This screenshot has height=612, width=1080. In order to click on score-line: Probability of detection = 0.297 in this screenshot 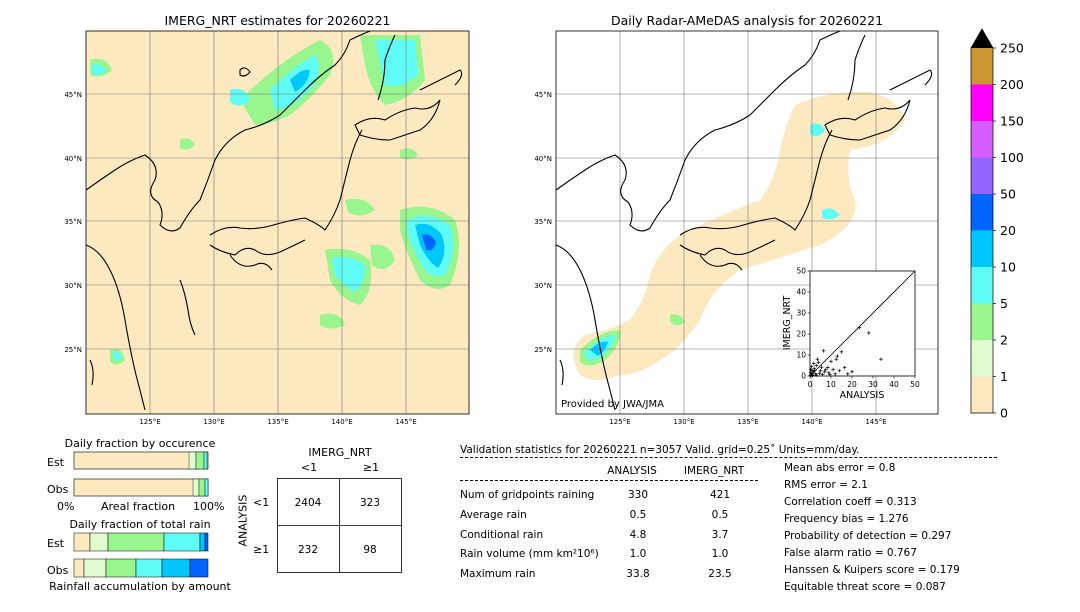, I will do `click(868, 536)`.